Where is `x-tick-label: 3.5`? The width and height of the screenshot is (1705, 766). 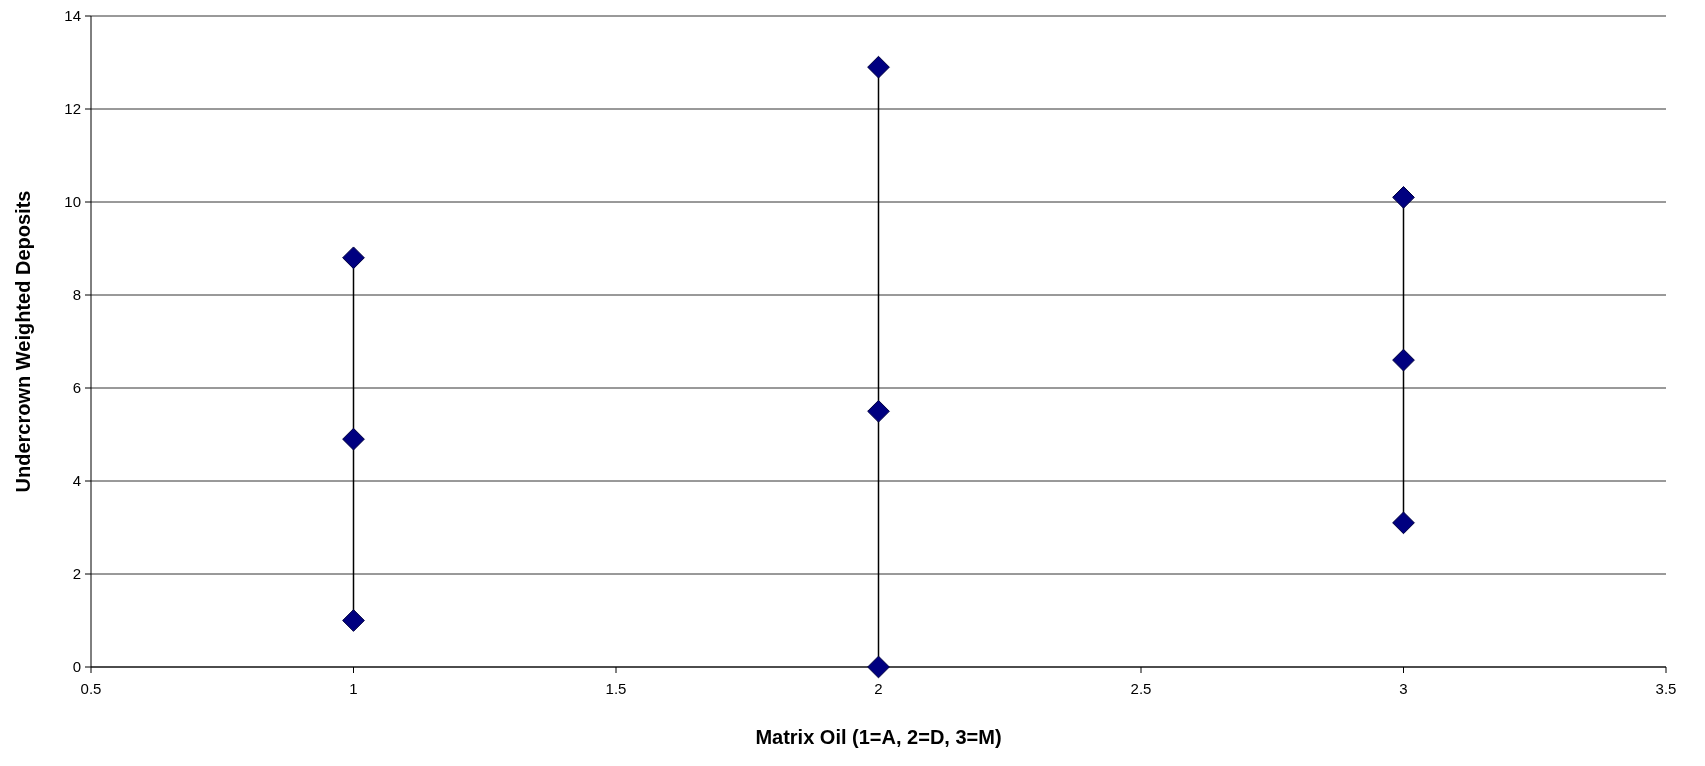 x-tick-label: 3.5 is located at coordinates (1666, 688).